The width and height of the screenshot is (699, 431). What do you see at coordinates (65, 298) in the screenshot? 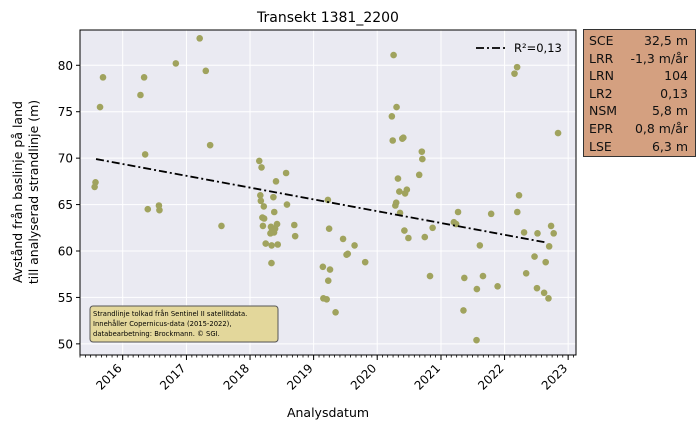
I see `y-tick-label: 55` at bounding box center [65, 298].